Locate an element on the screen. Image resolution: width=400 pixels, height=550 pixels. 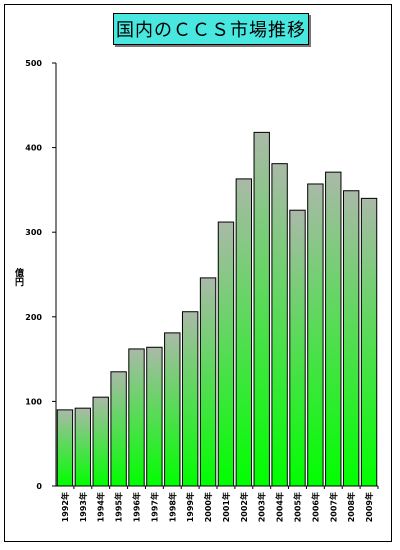
x-tick-label: 1996年 is located at coordinates (137, 507).